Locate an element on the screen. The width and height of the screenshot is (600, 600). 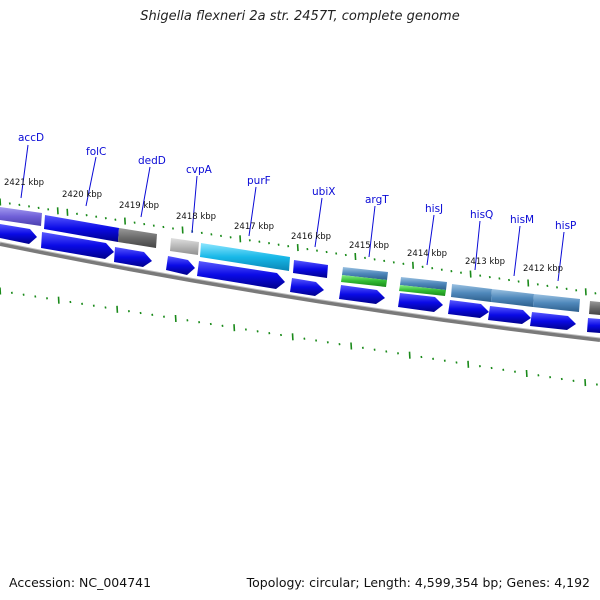
gene-label-hisJ: hisJ is located at coordinates (434, 209).